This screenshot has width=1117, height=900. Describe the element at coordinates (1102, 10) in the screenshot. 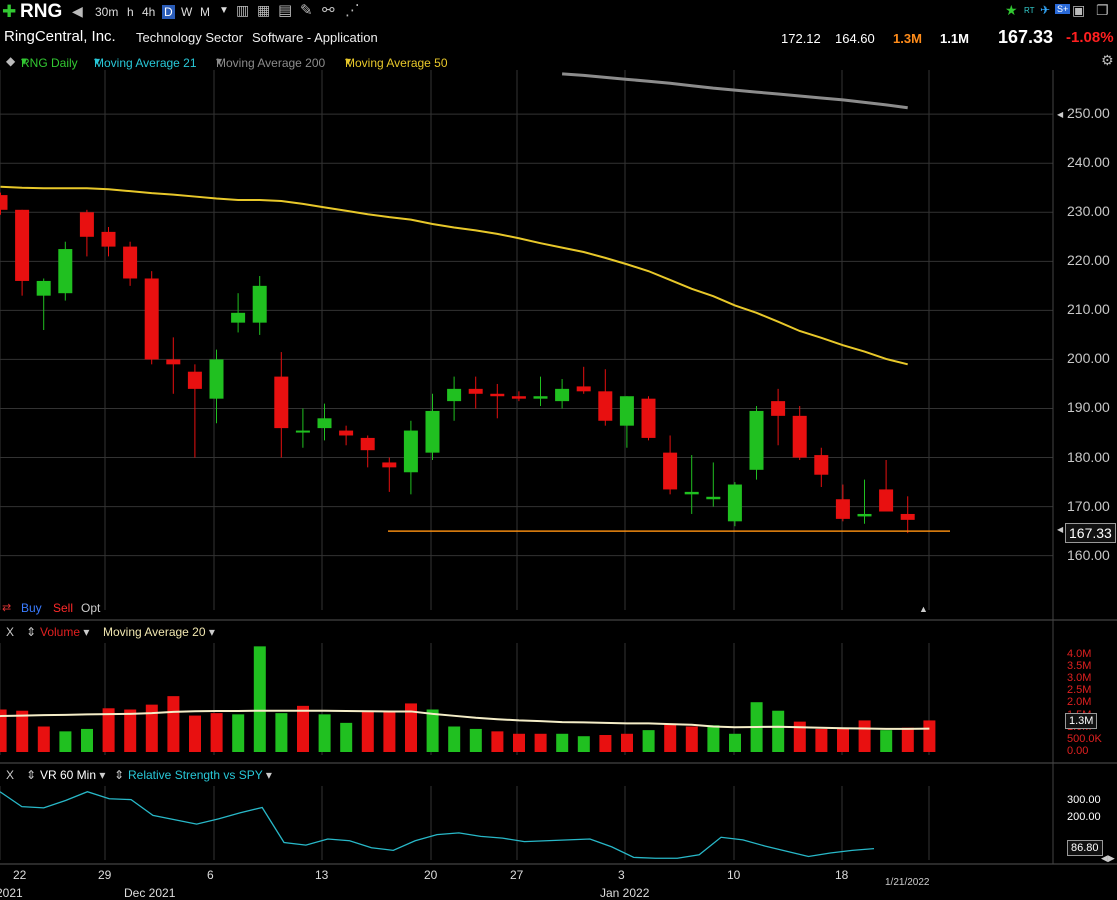

I see `window-icon: ❐` at that location.